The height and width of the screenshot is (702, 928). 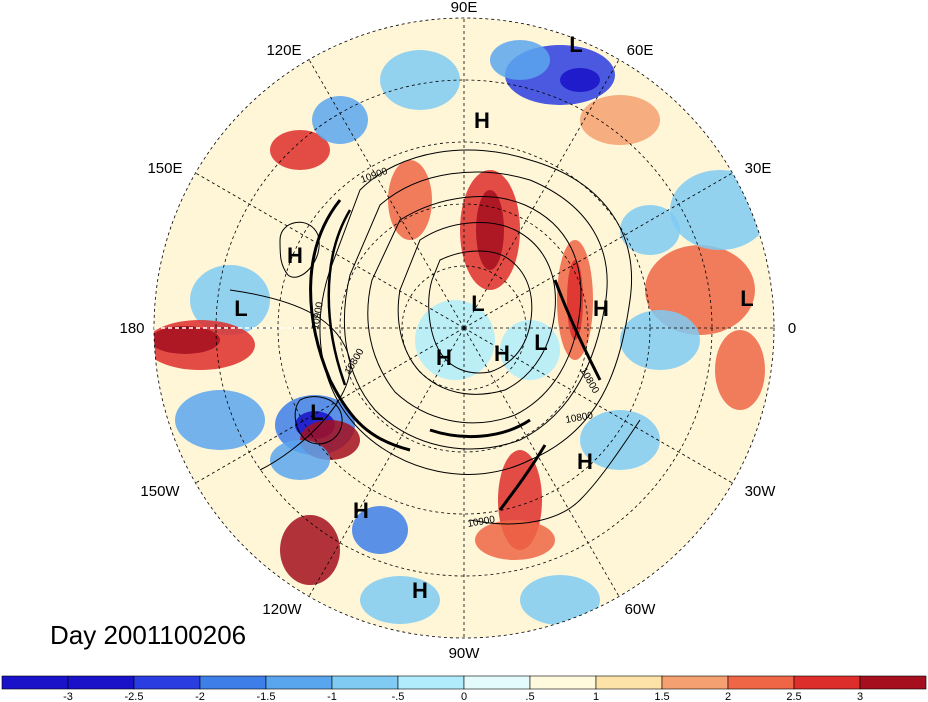 What do you see at coordinates (134, 696) in the screenshot?
I see `colorbar-tick-label: -2.5` at bounding box center [134, 696].